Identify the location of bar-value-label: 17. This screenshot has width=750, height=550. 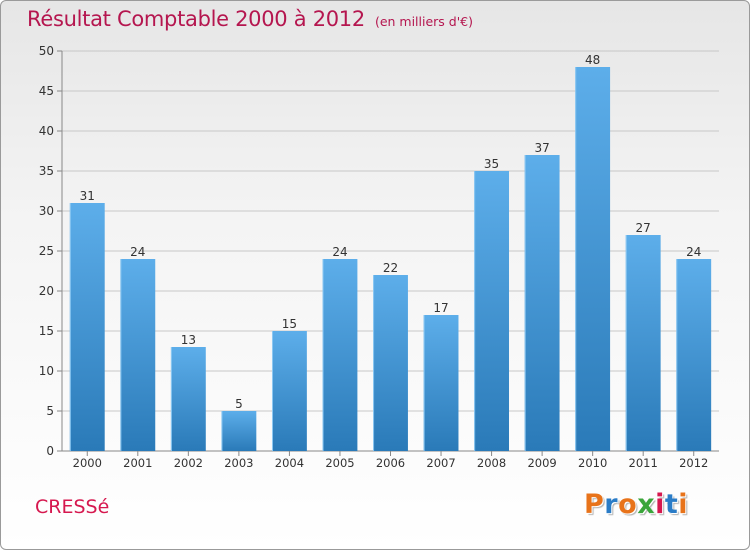
(440, 308).